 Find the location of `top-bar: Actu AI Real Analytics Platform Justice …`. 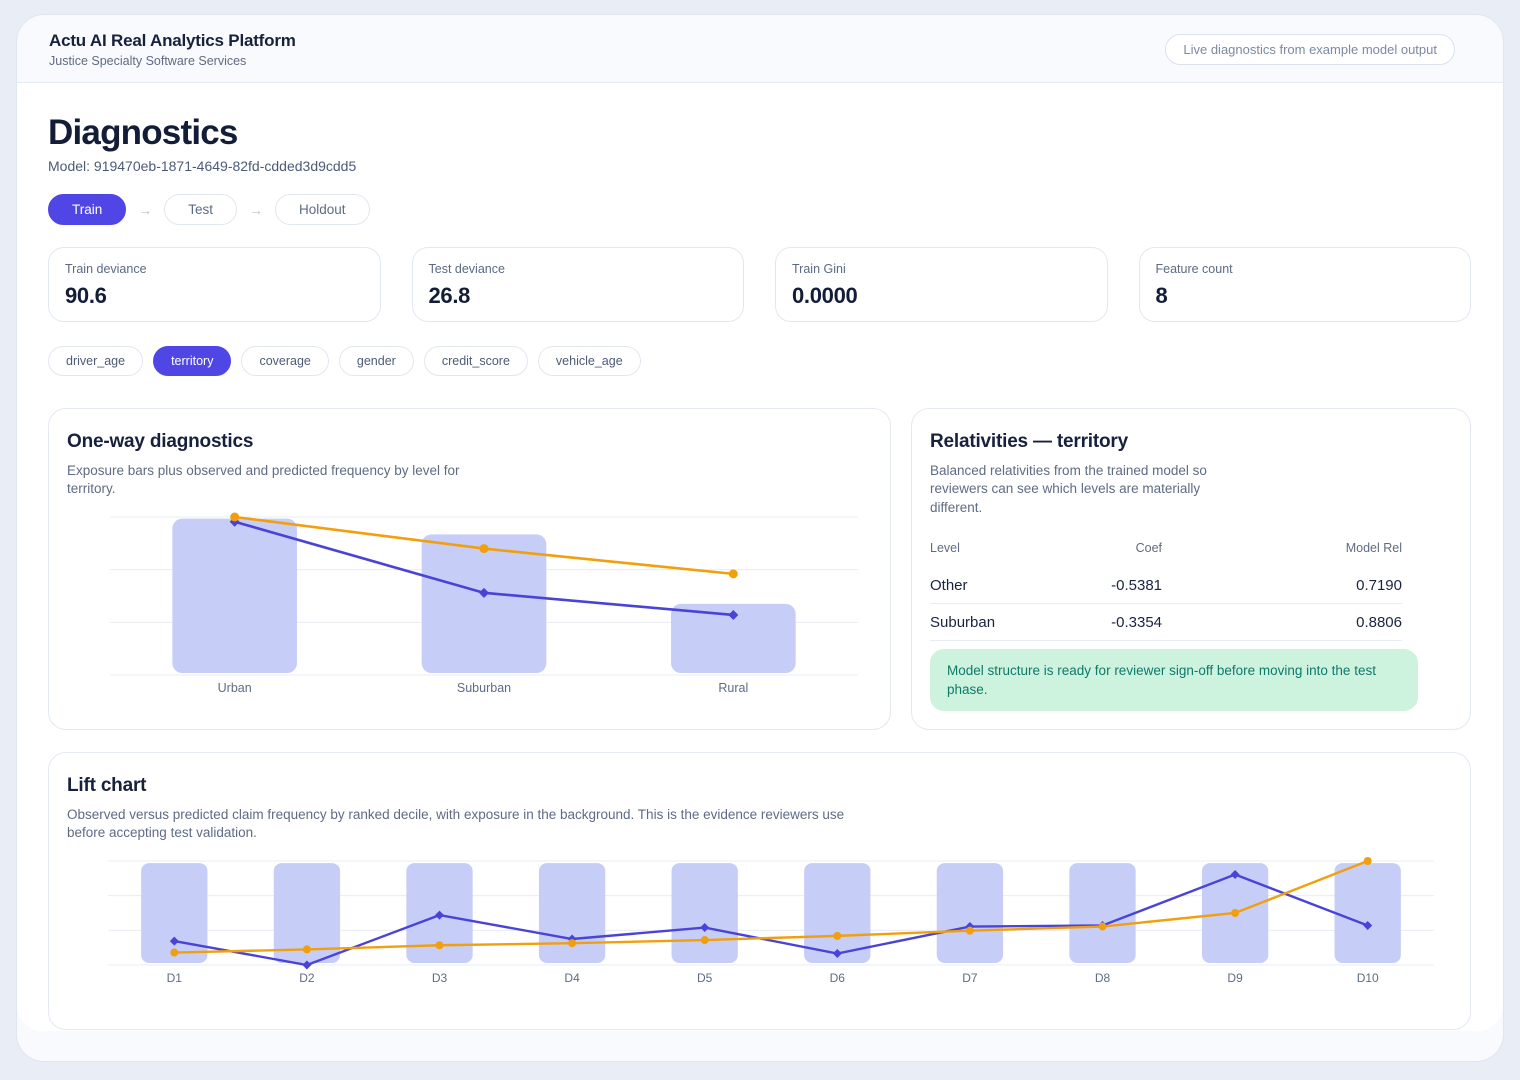

top-bar: Actu AI Real Analytics Platform Justice … is located at coordinates (760, 49).